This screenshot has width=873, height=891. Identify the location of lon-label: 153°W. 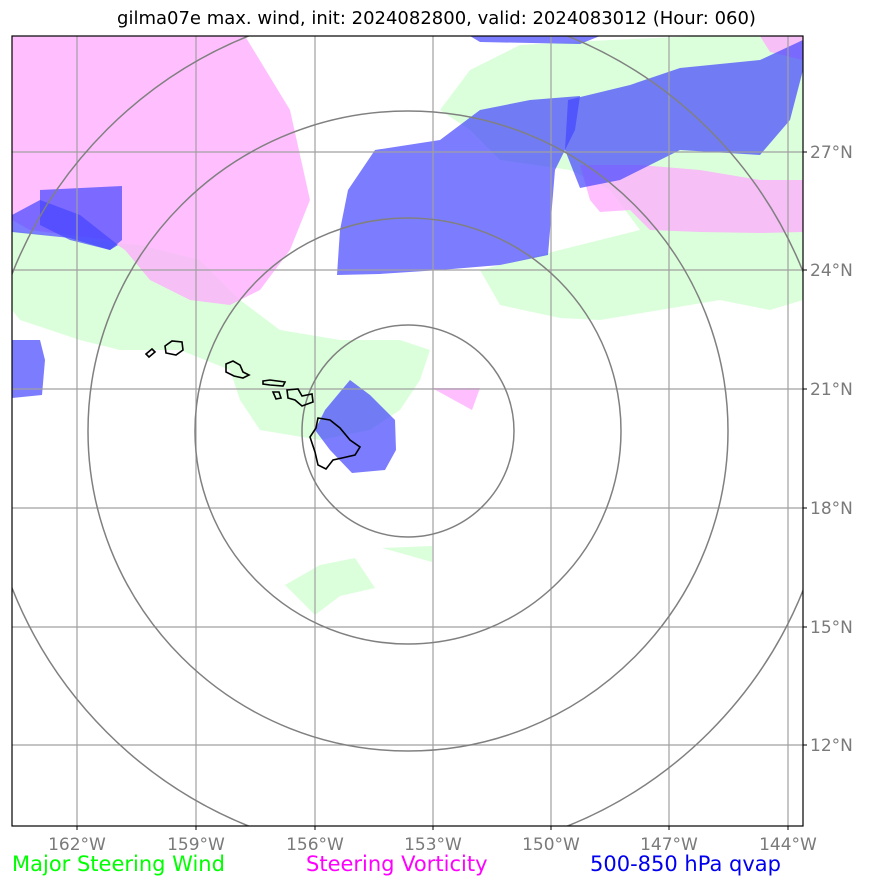
(433, 845).